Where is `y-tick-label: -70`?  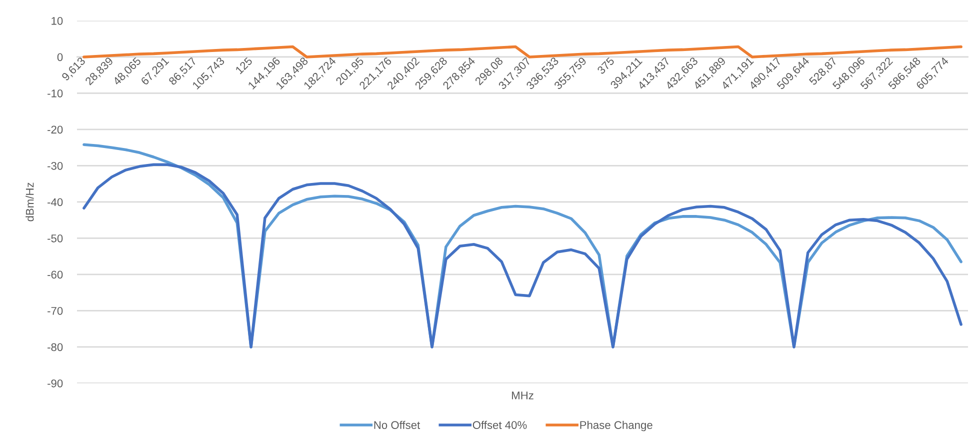 y-tick-label: -70 is located at coordinates (55, 310).